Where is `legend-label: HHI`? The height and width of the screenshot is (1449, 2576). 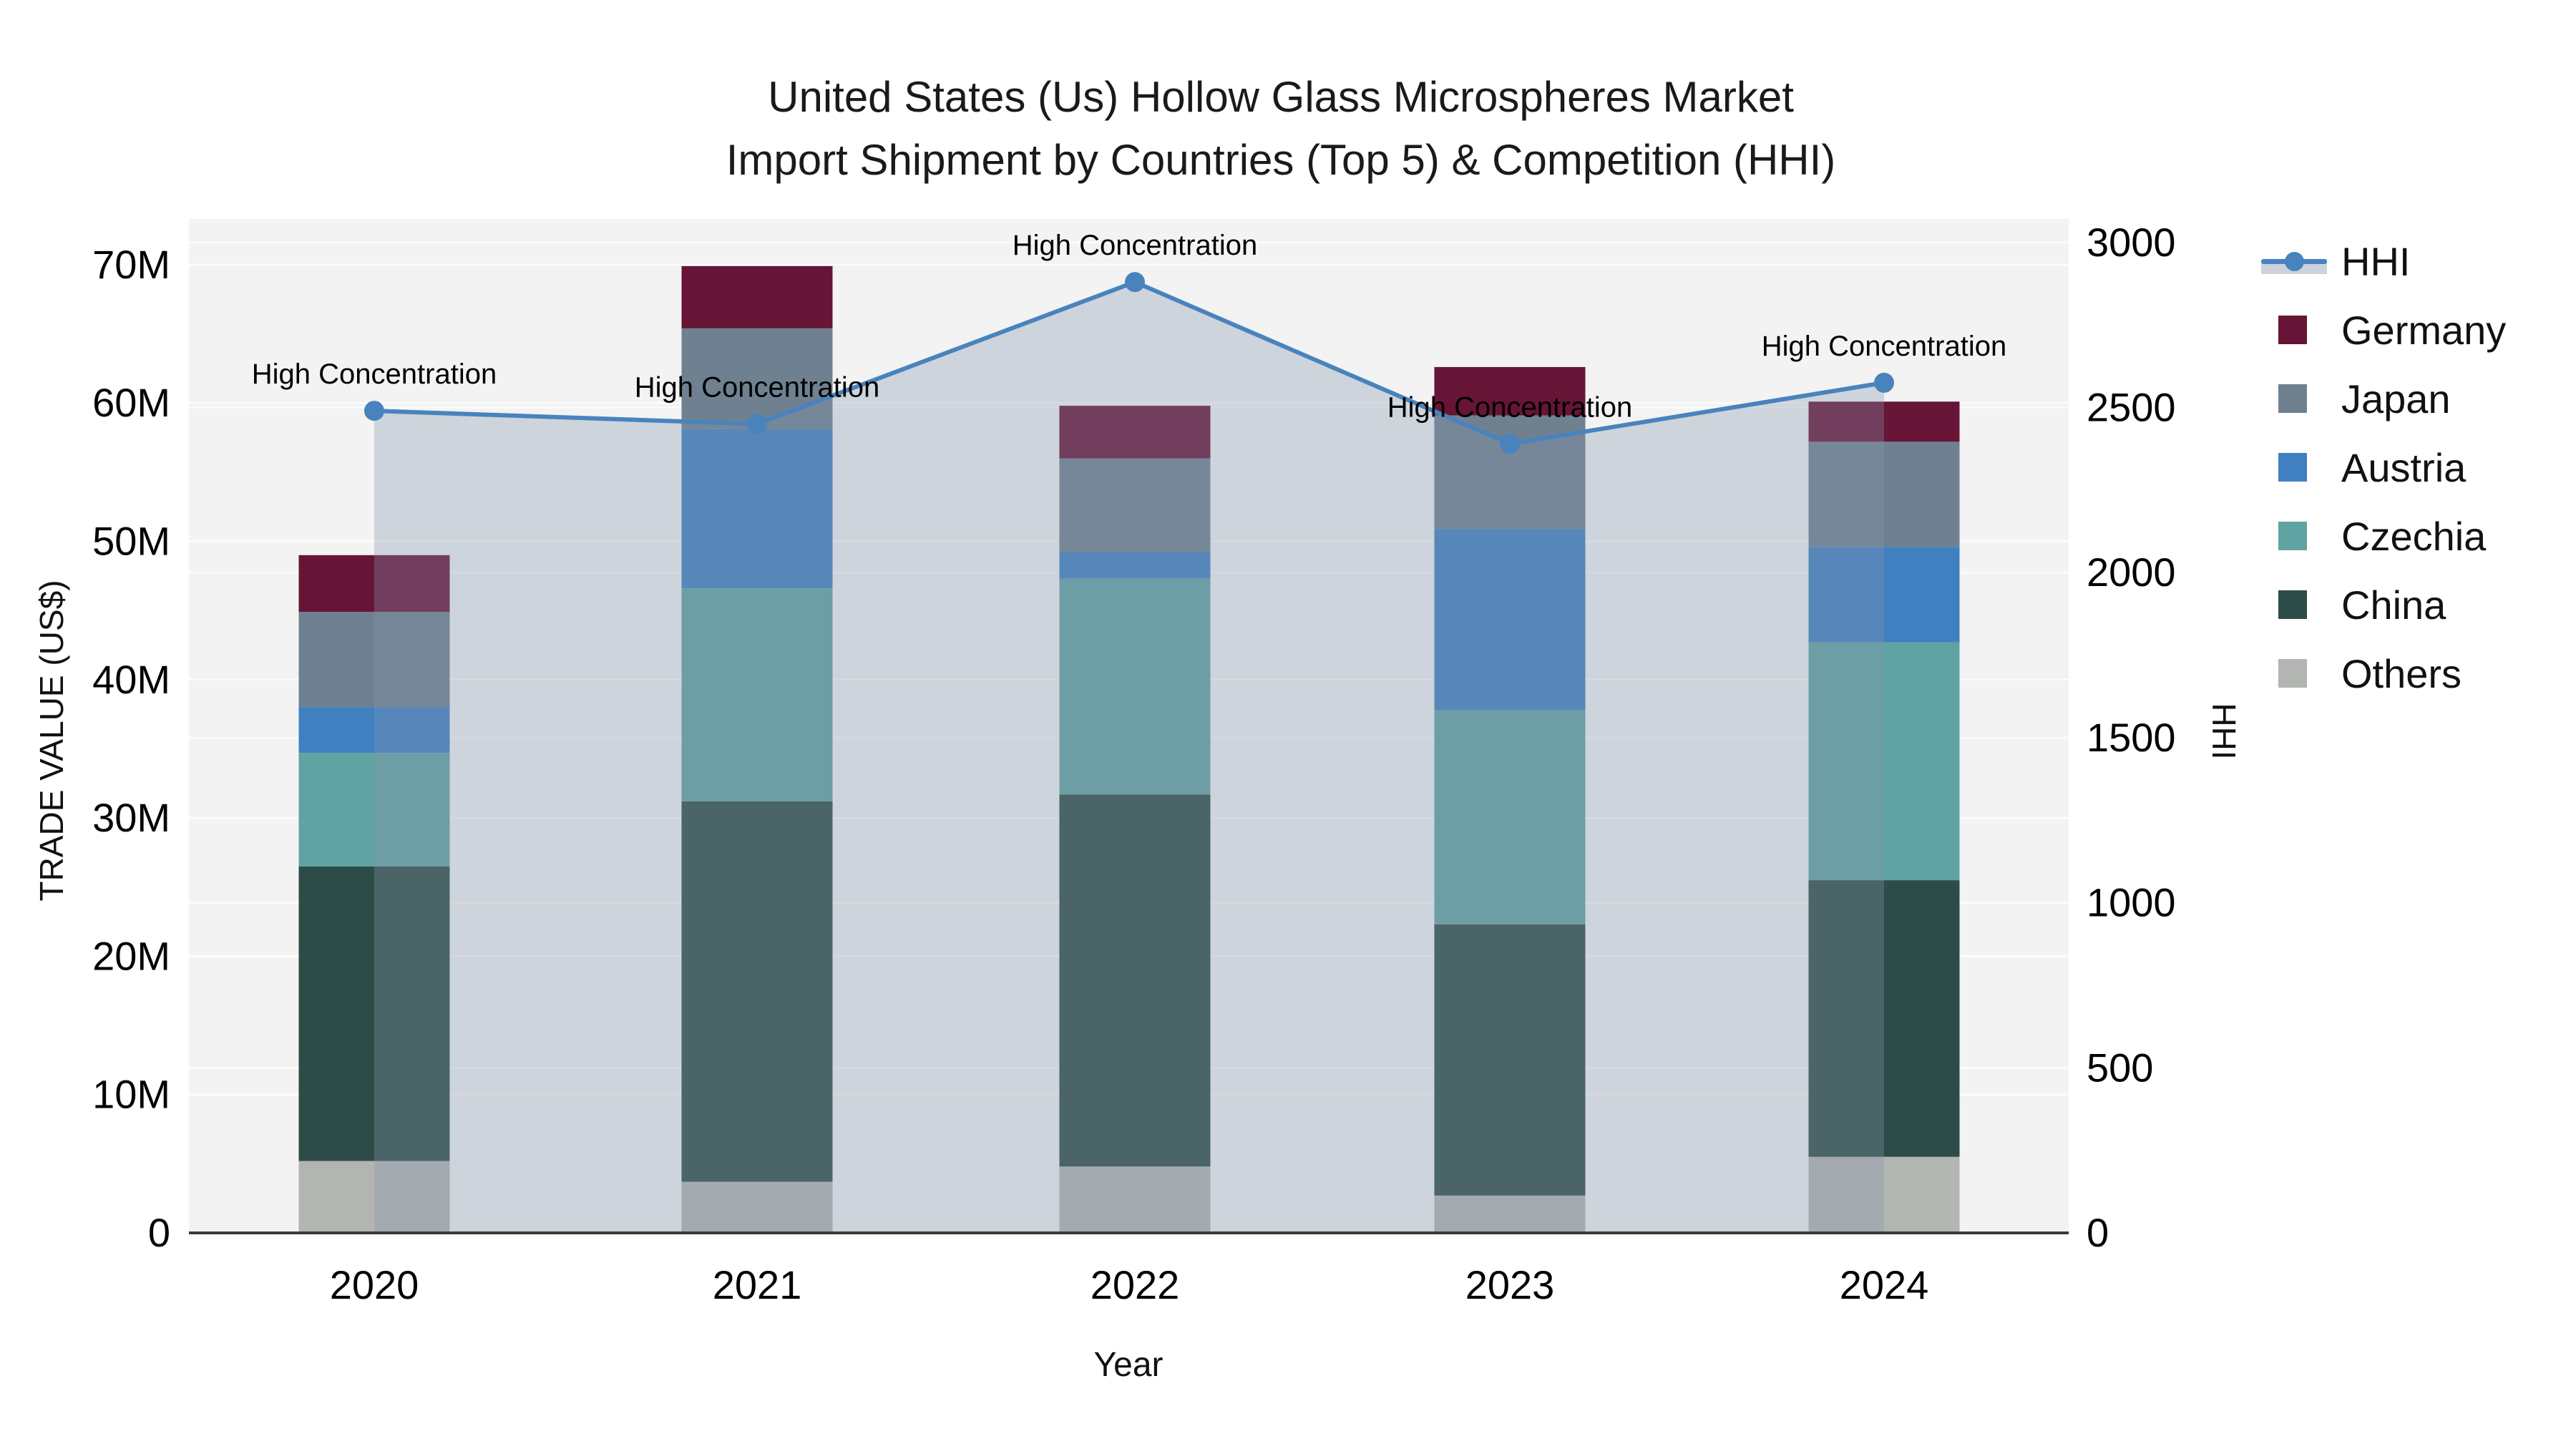 legend-label: HHI is located at coordinates (2376, 261).